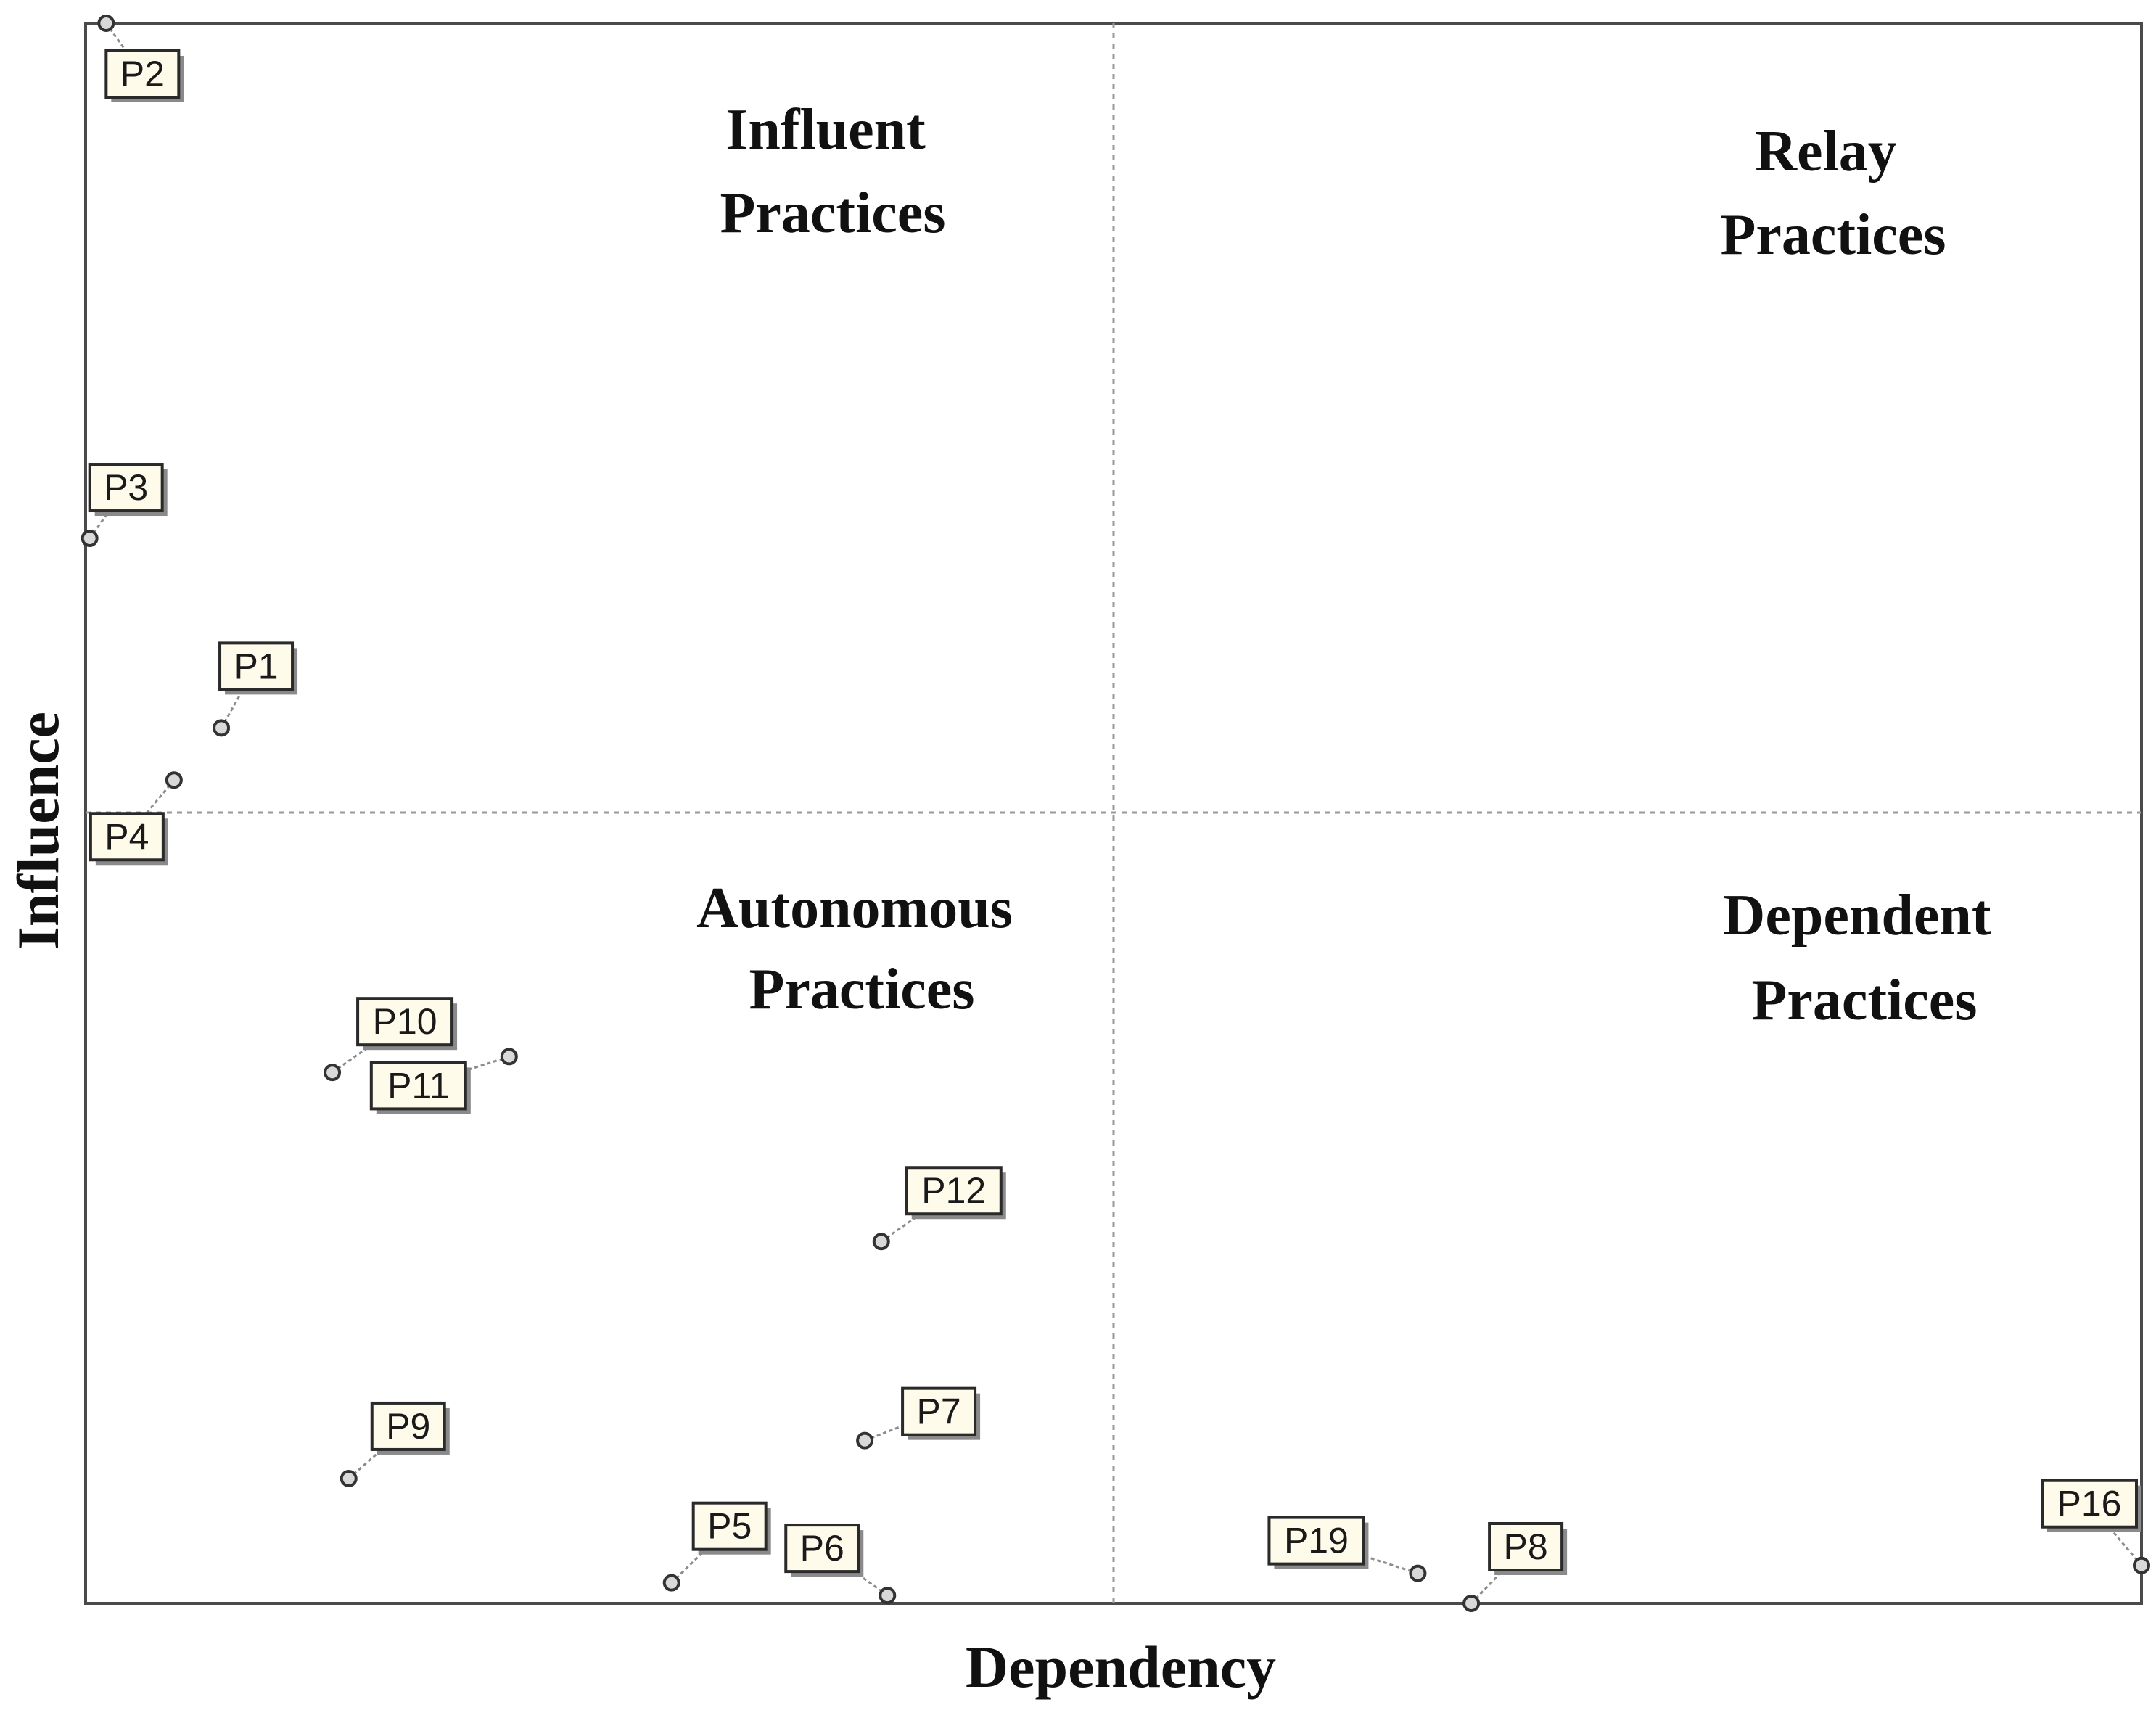 Image resolution: width=2156 pixels, height=1710 pixels. I want to click on data-point-p9: P9, so click(395, 1444).